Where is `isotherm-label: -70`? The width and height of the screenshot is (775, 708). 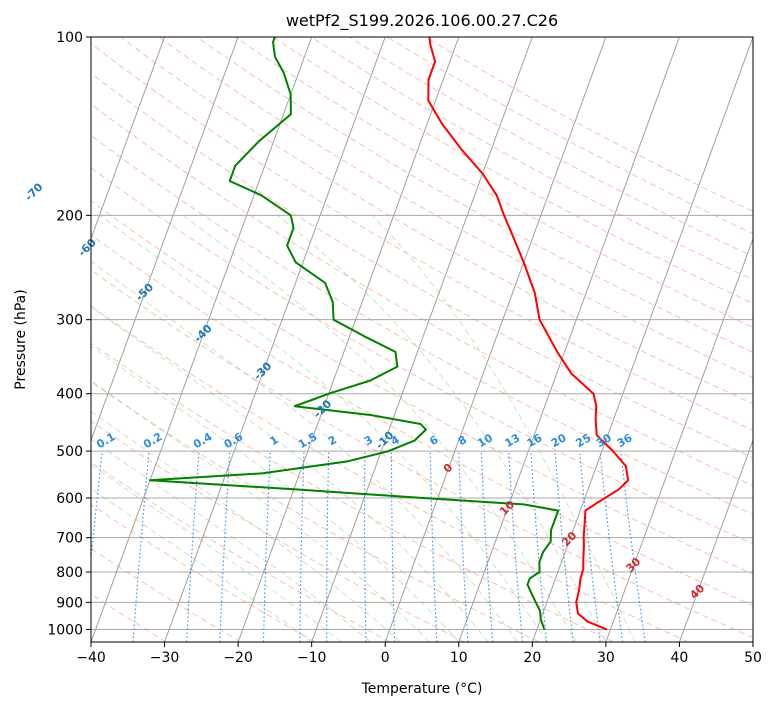 isotherm-label: -70 is located at coordinates (33, 191).